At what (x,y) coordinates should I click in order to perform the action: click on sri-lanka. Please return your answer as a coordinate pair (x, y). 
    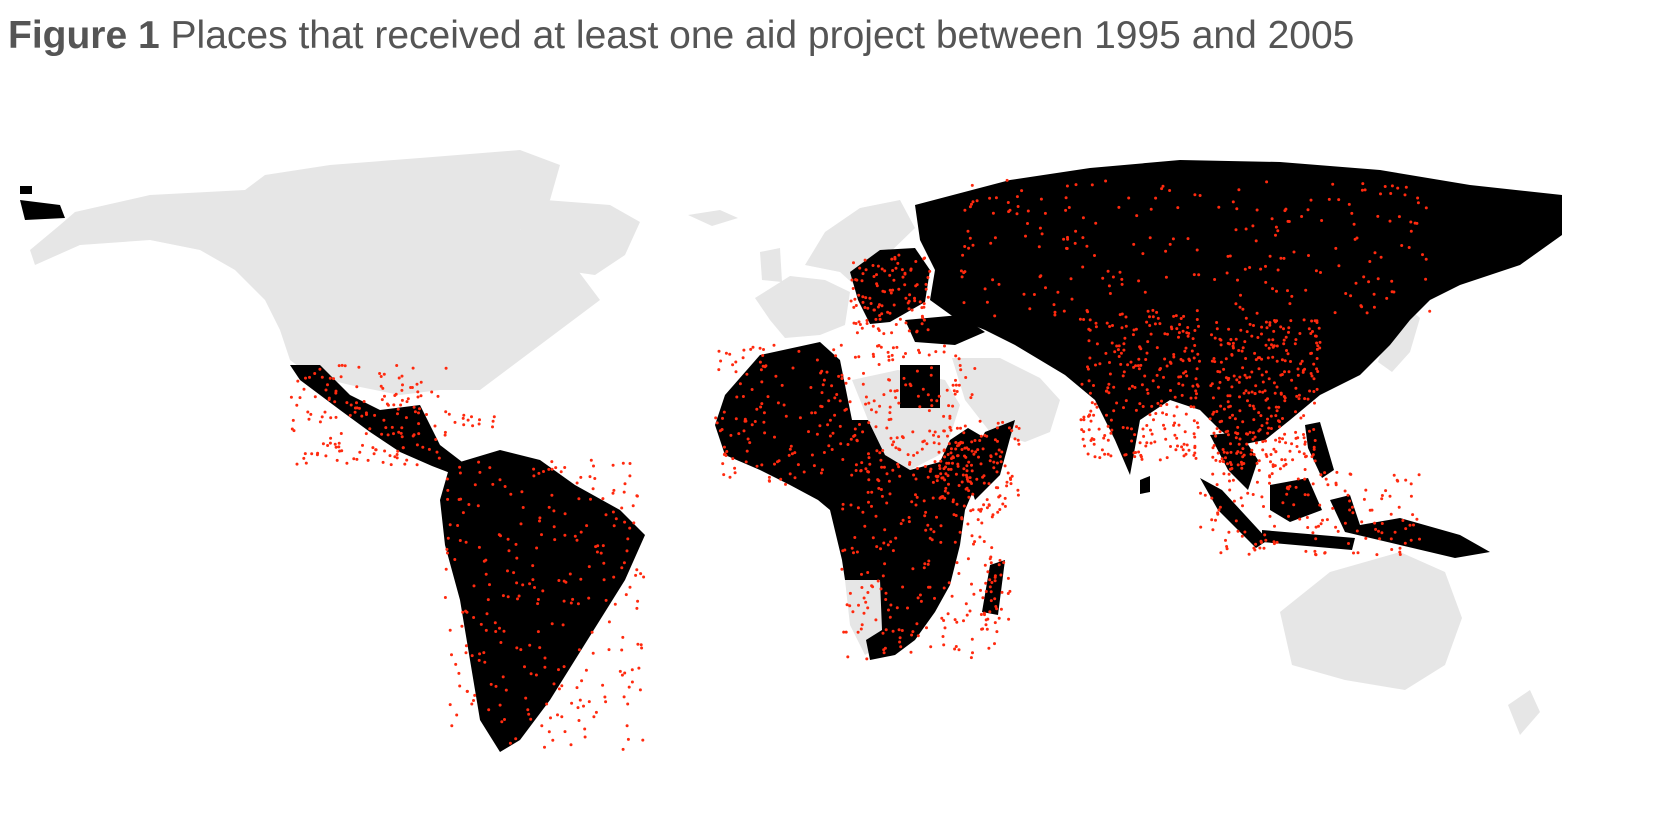
    Looking at the image, I should click on (1145, 485).